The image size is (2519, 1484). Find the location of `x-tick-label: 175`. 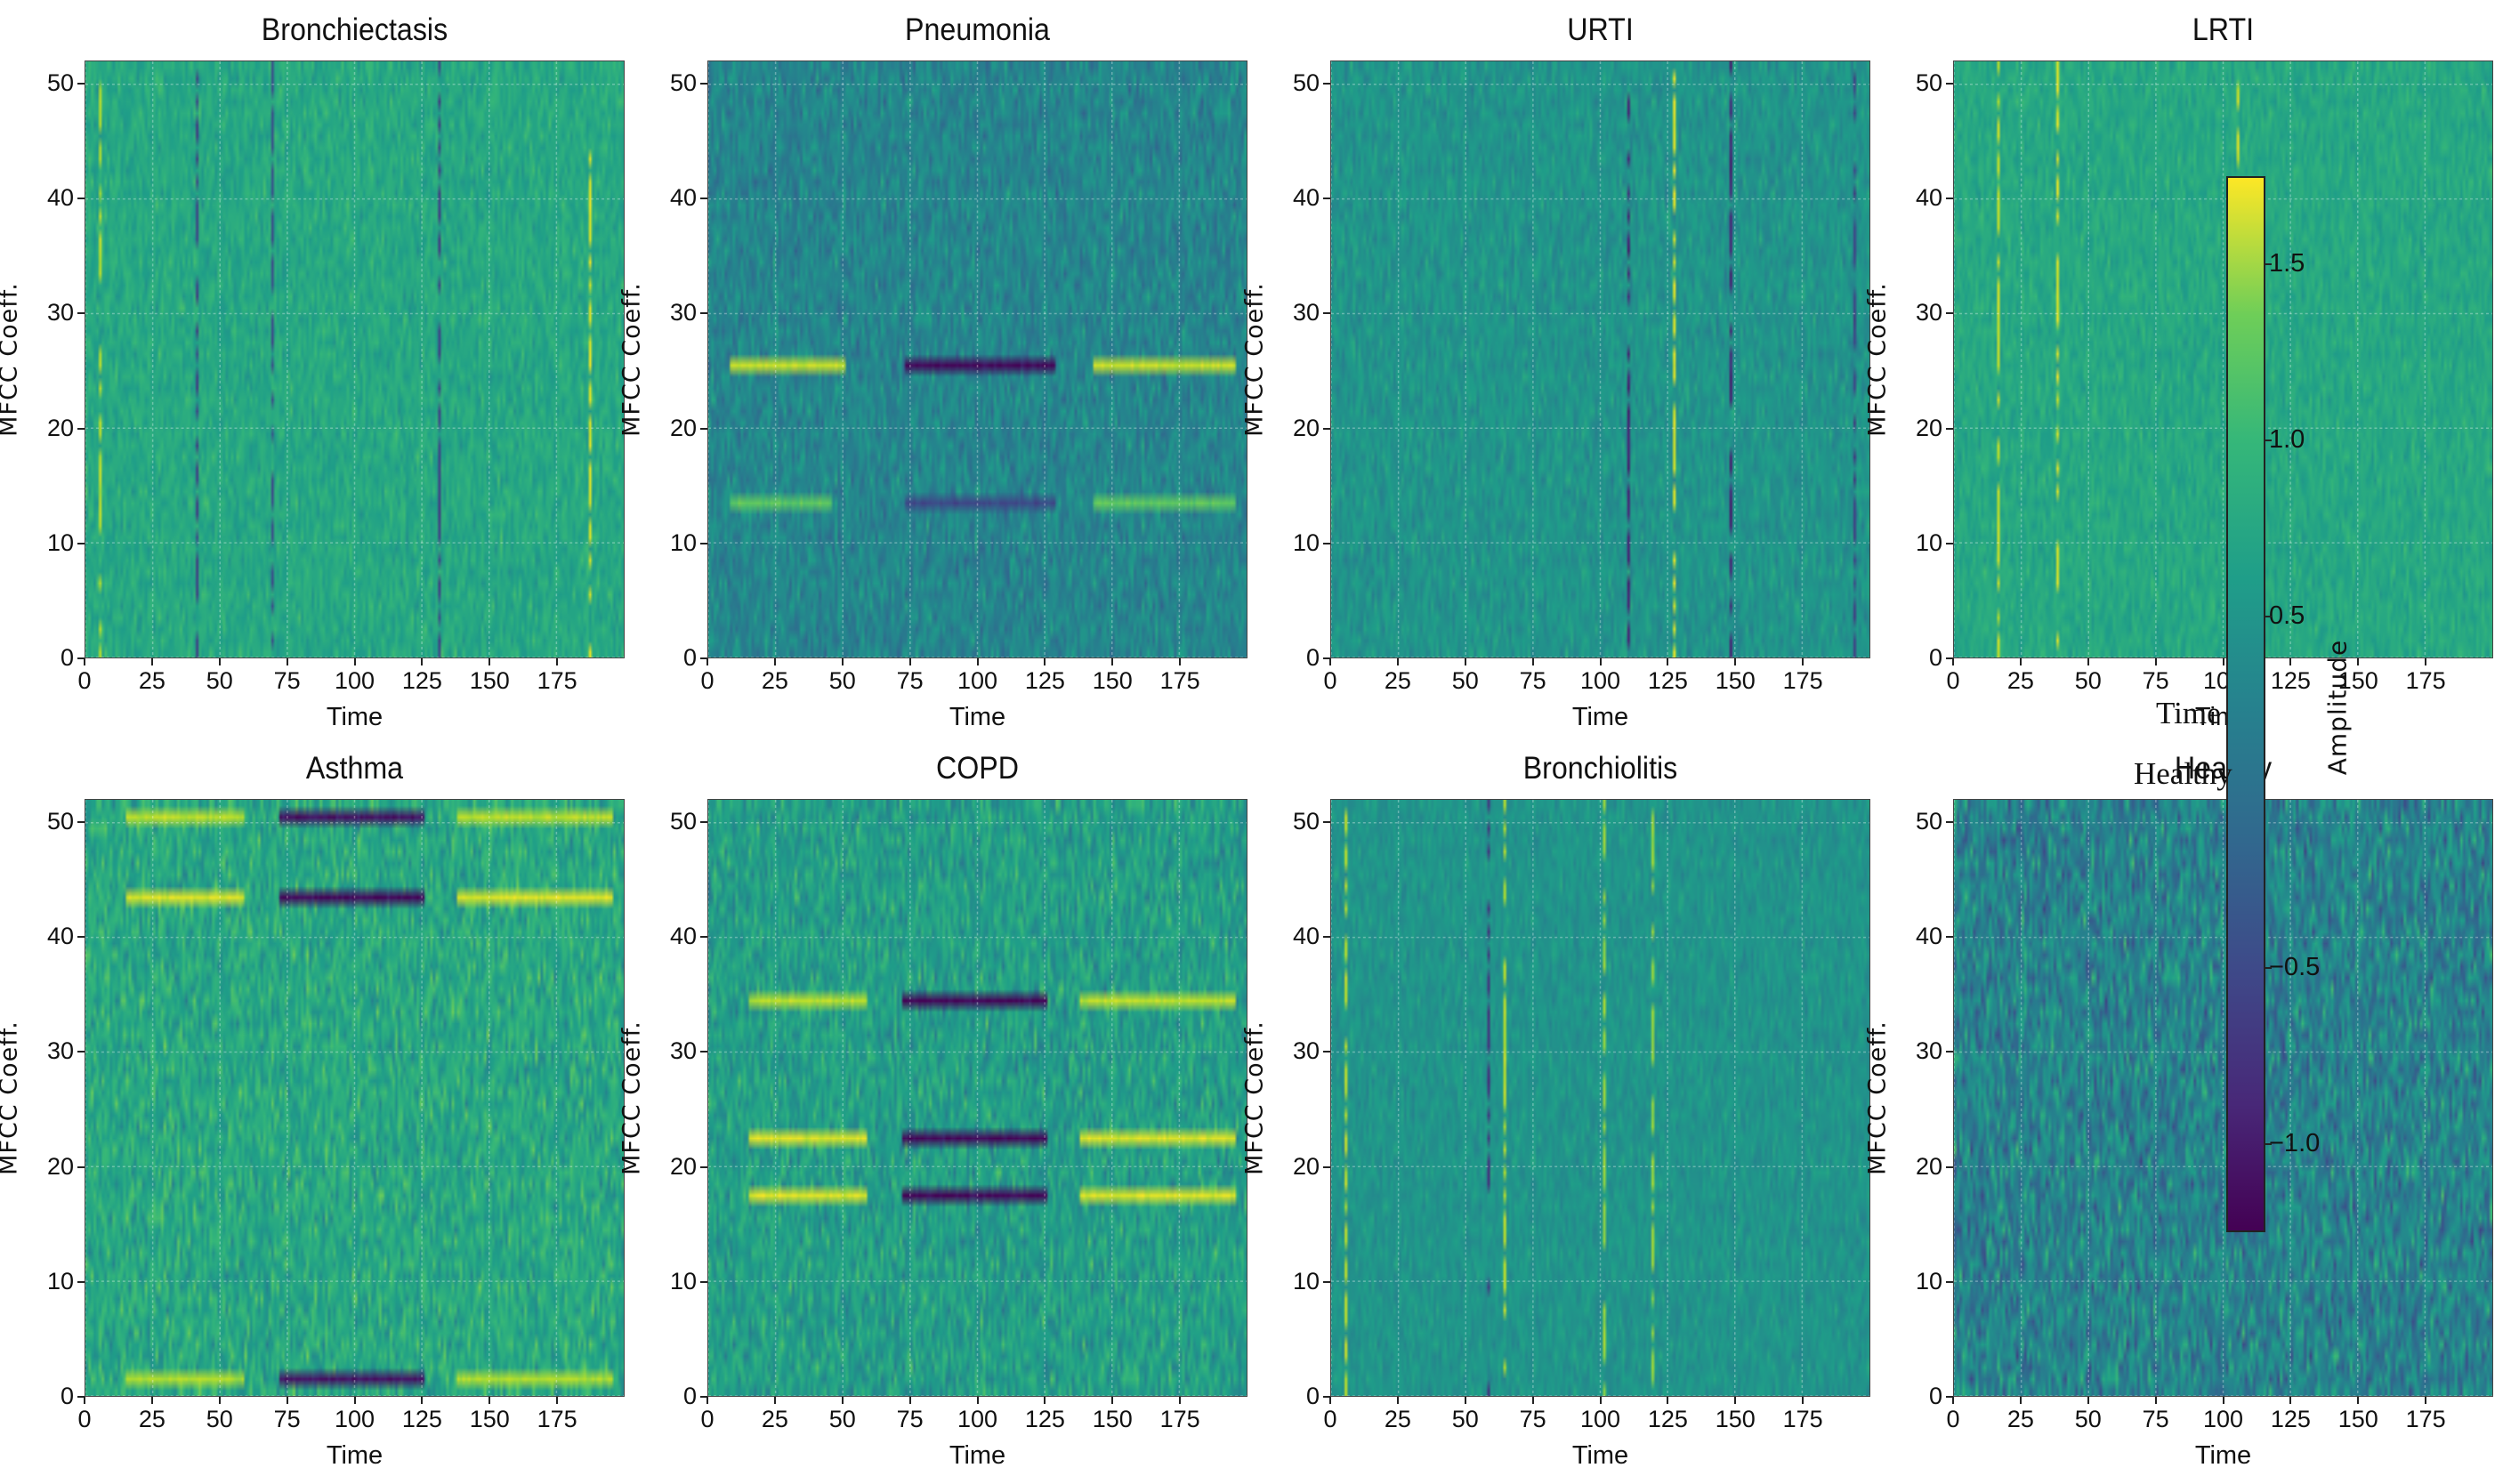

x-tick-label: 175 is located at coordinates (557, 1419).